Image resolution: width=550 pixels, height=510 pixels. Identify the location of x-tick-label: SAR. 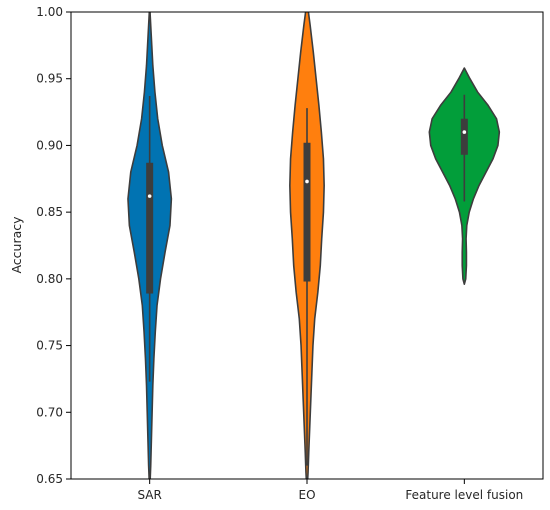
(149, 495).